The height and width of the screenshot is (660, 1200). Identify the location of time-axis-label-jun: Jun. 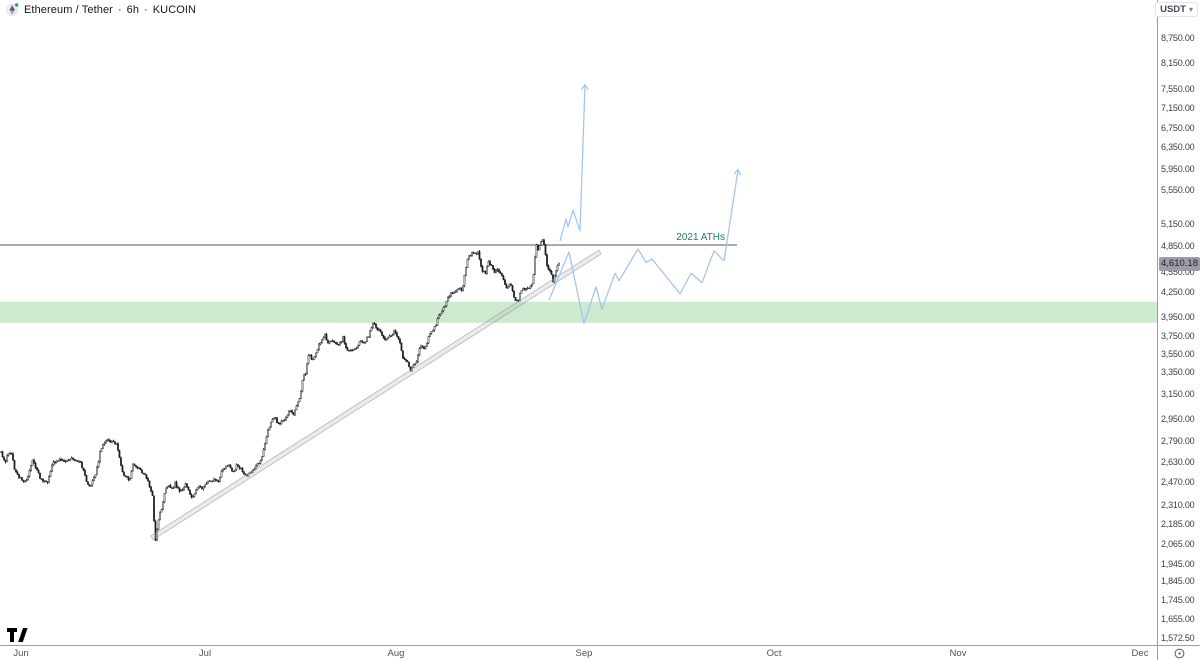
(21, 653).